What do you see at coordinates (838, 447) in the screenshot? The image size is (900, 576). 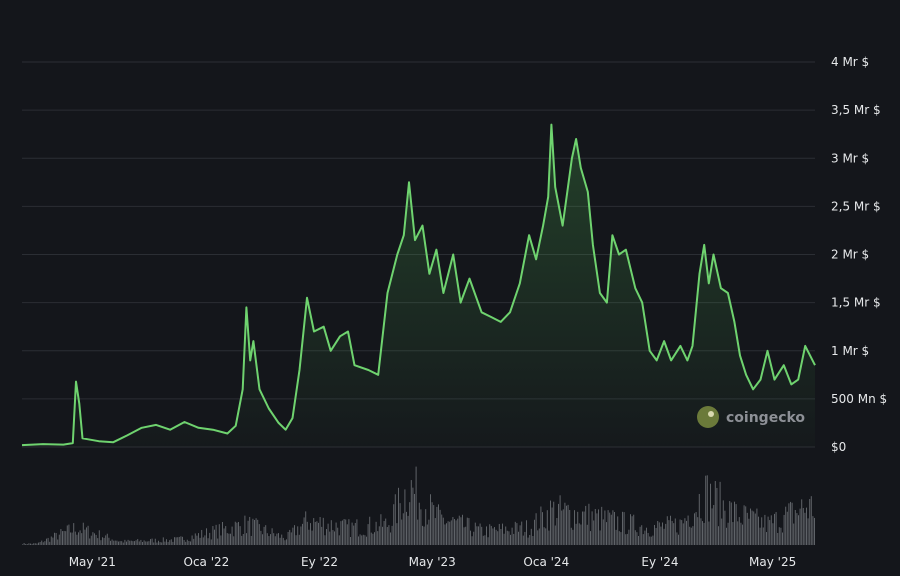 I see `y-tick-label: $0` at bounding box center [838, 447].